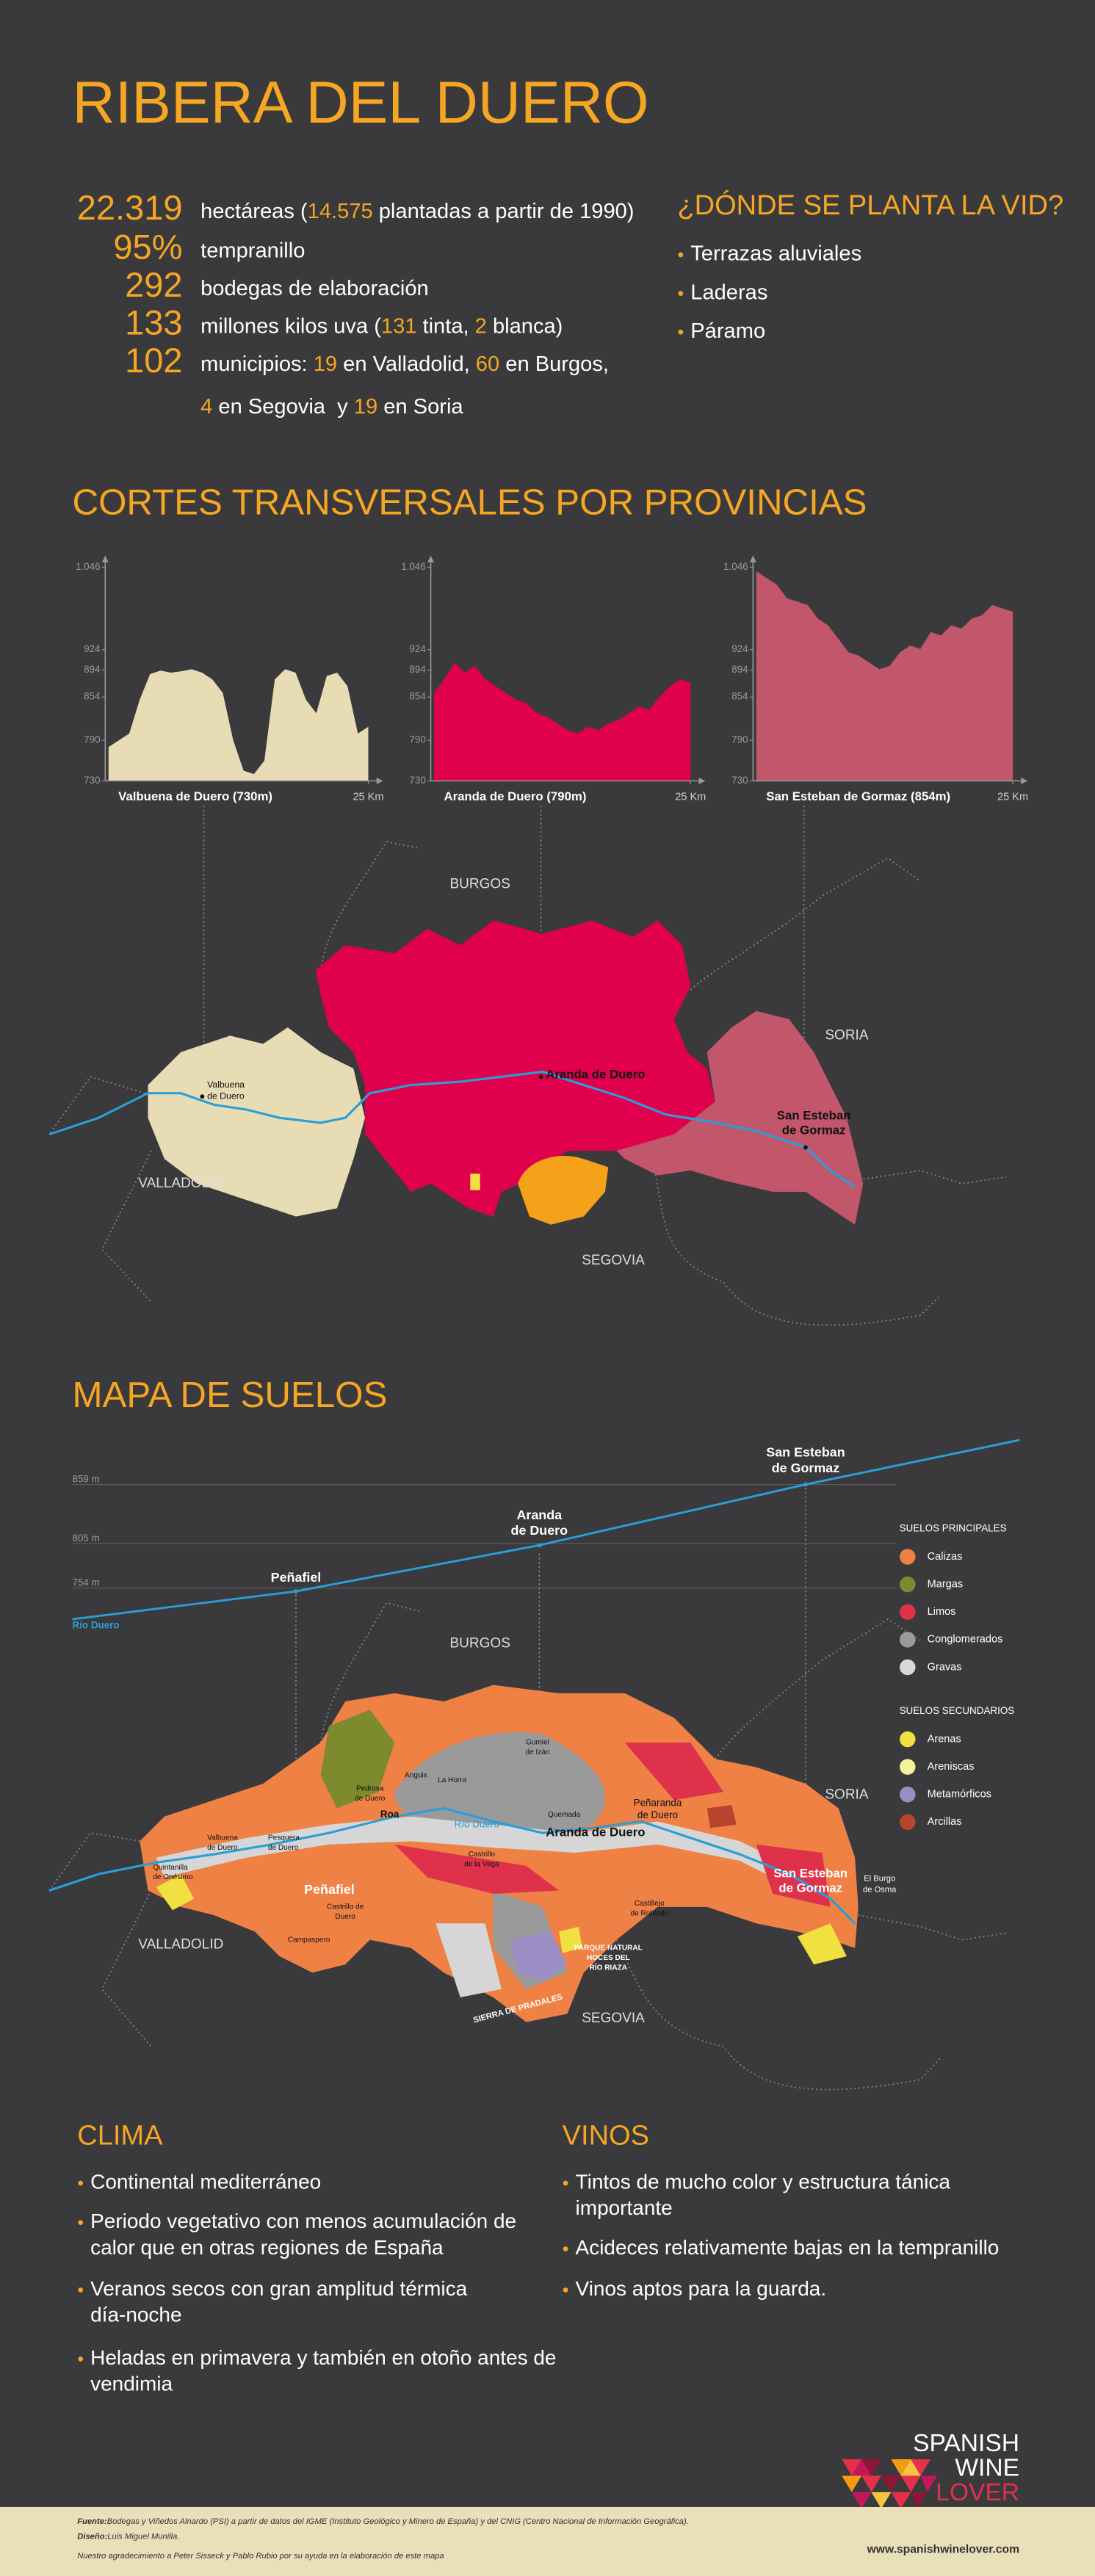  What do you see at coordinates (92, 2521) in the screenshot?
I see `footer-label: Fuente:` at bounding box center [92, 2521].